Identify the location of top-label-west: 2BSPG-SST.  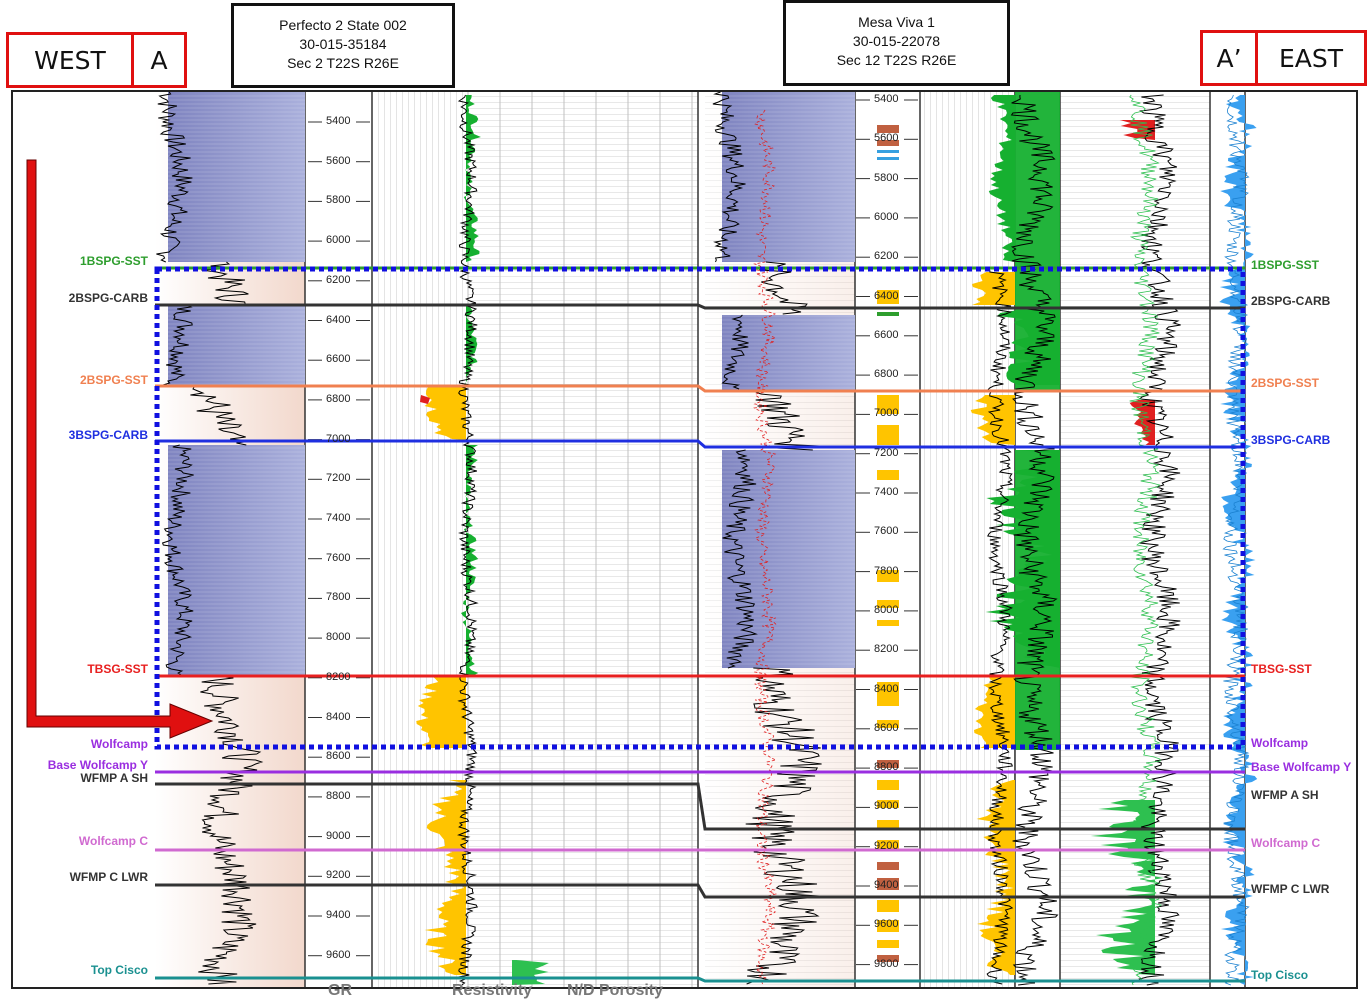
(113, 380).